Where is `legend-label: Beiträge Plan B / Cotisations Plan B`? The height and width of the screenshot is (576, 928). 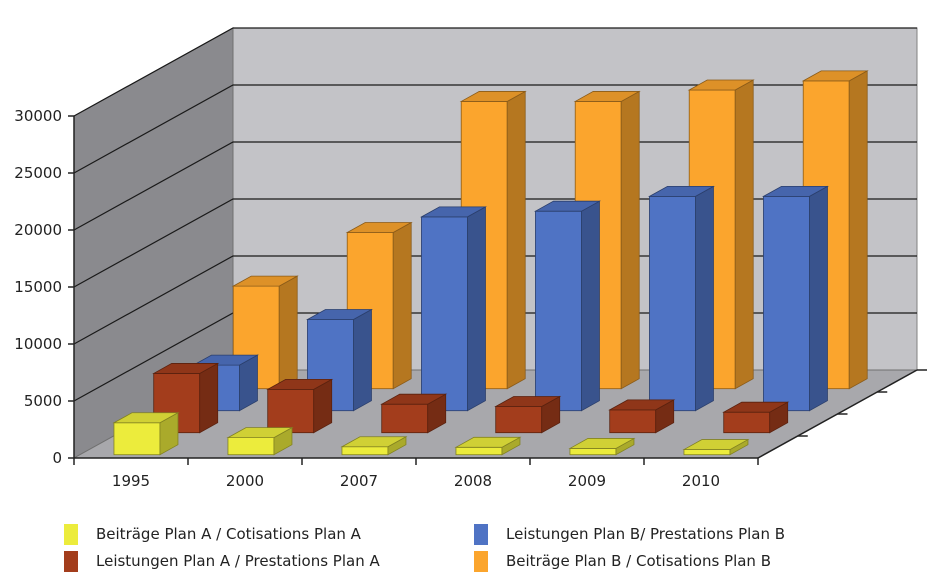
legend-label: Beiträge Plan B / Cotisations Plan B is located at coordinates (638, 561).